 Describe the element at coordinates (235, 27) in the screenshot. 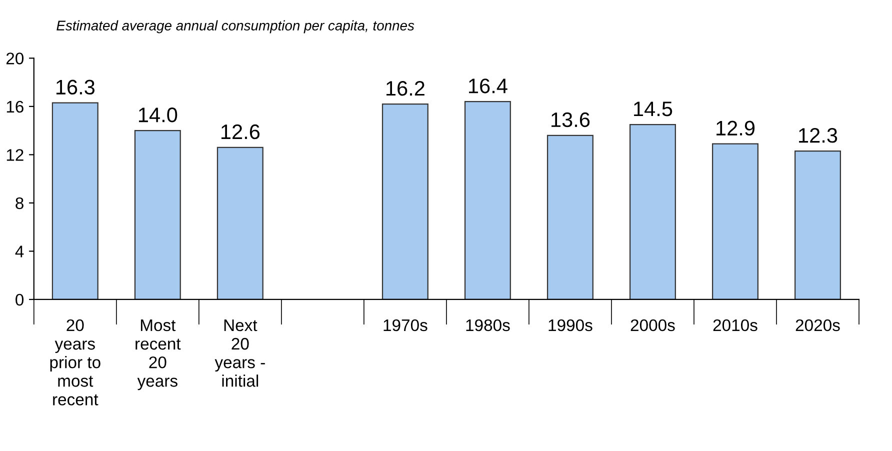

I see `chart-title: Estimated average annual consumption per capita, tonnes` at that location.